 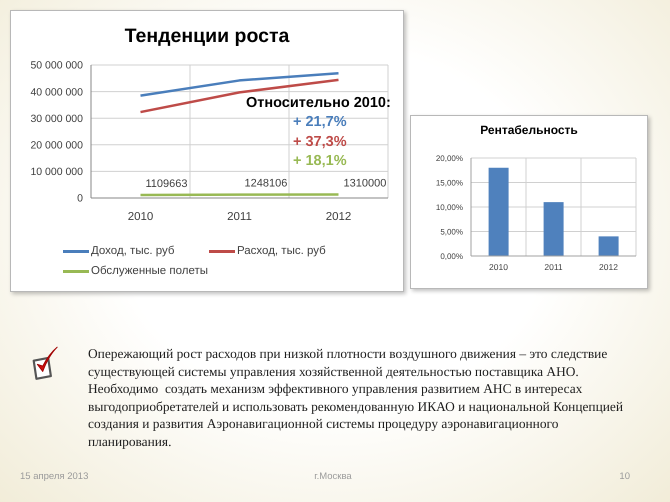 What do you see at coordinates (167, 184) in the screenshot?
I see `data-label: 1109663` at bounding box center [167, 184].